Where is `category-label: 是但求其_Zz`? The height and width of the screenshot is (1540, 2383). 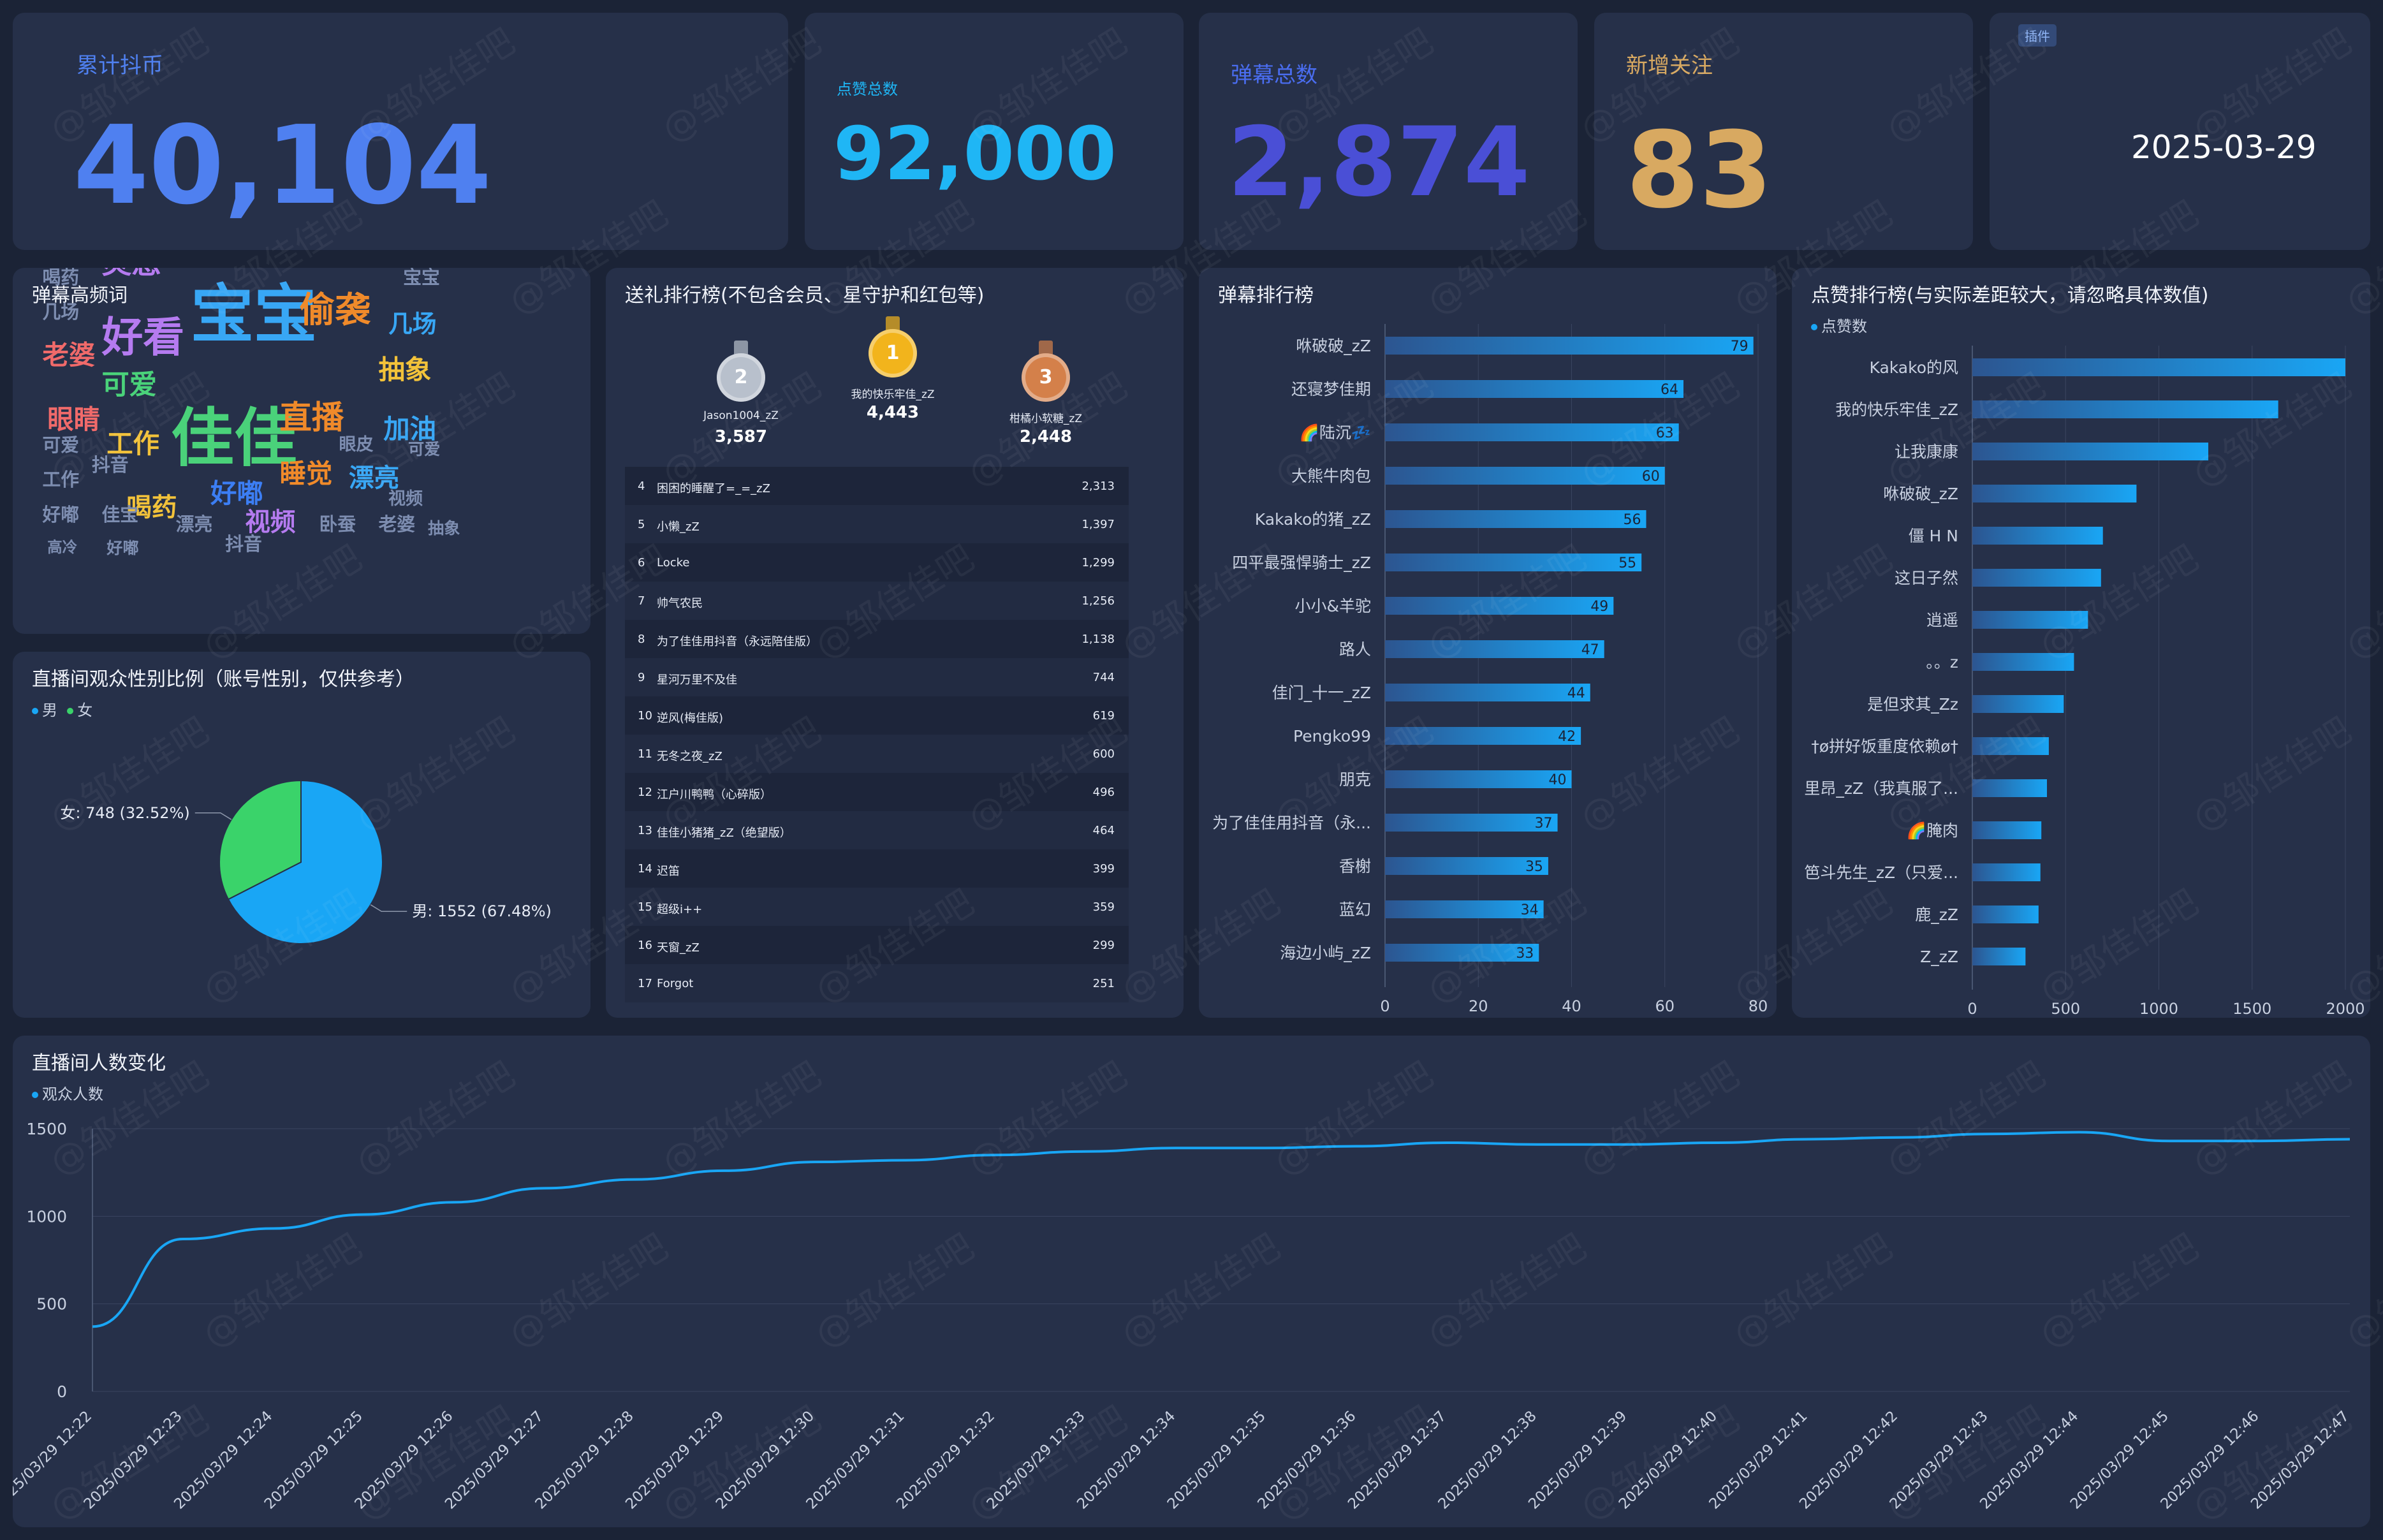
category-label: 是但求其_Zz is located at coordinates (1912, 704).